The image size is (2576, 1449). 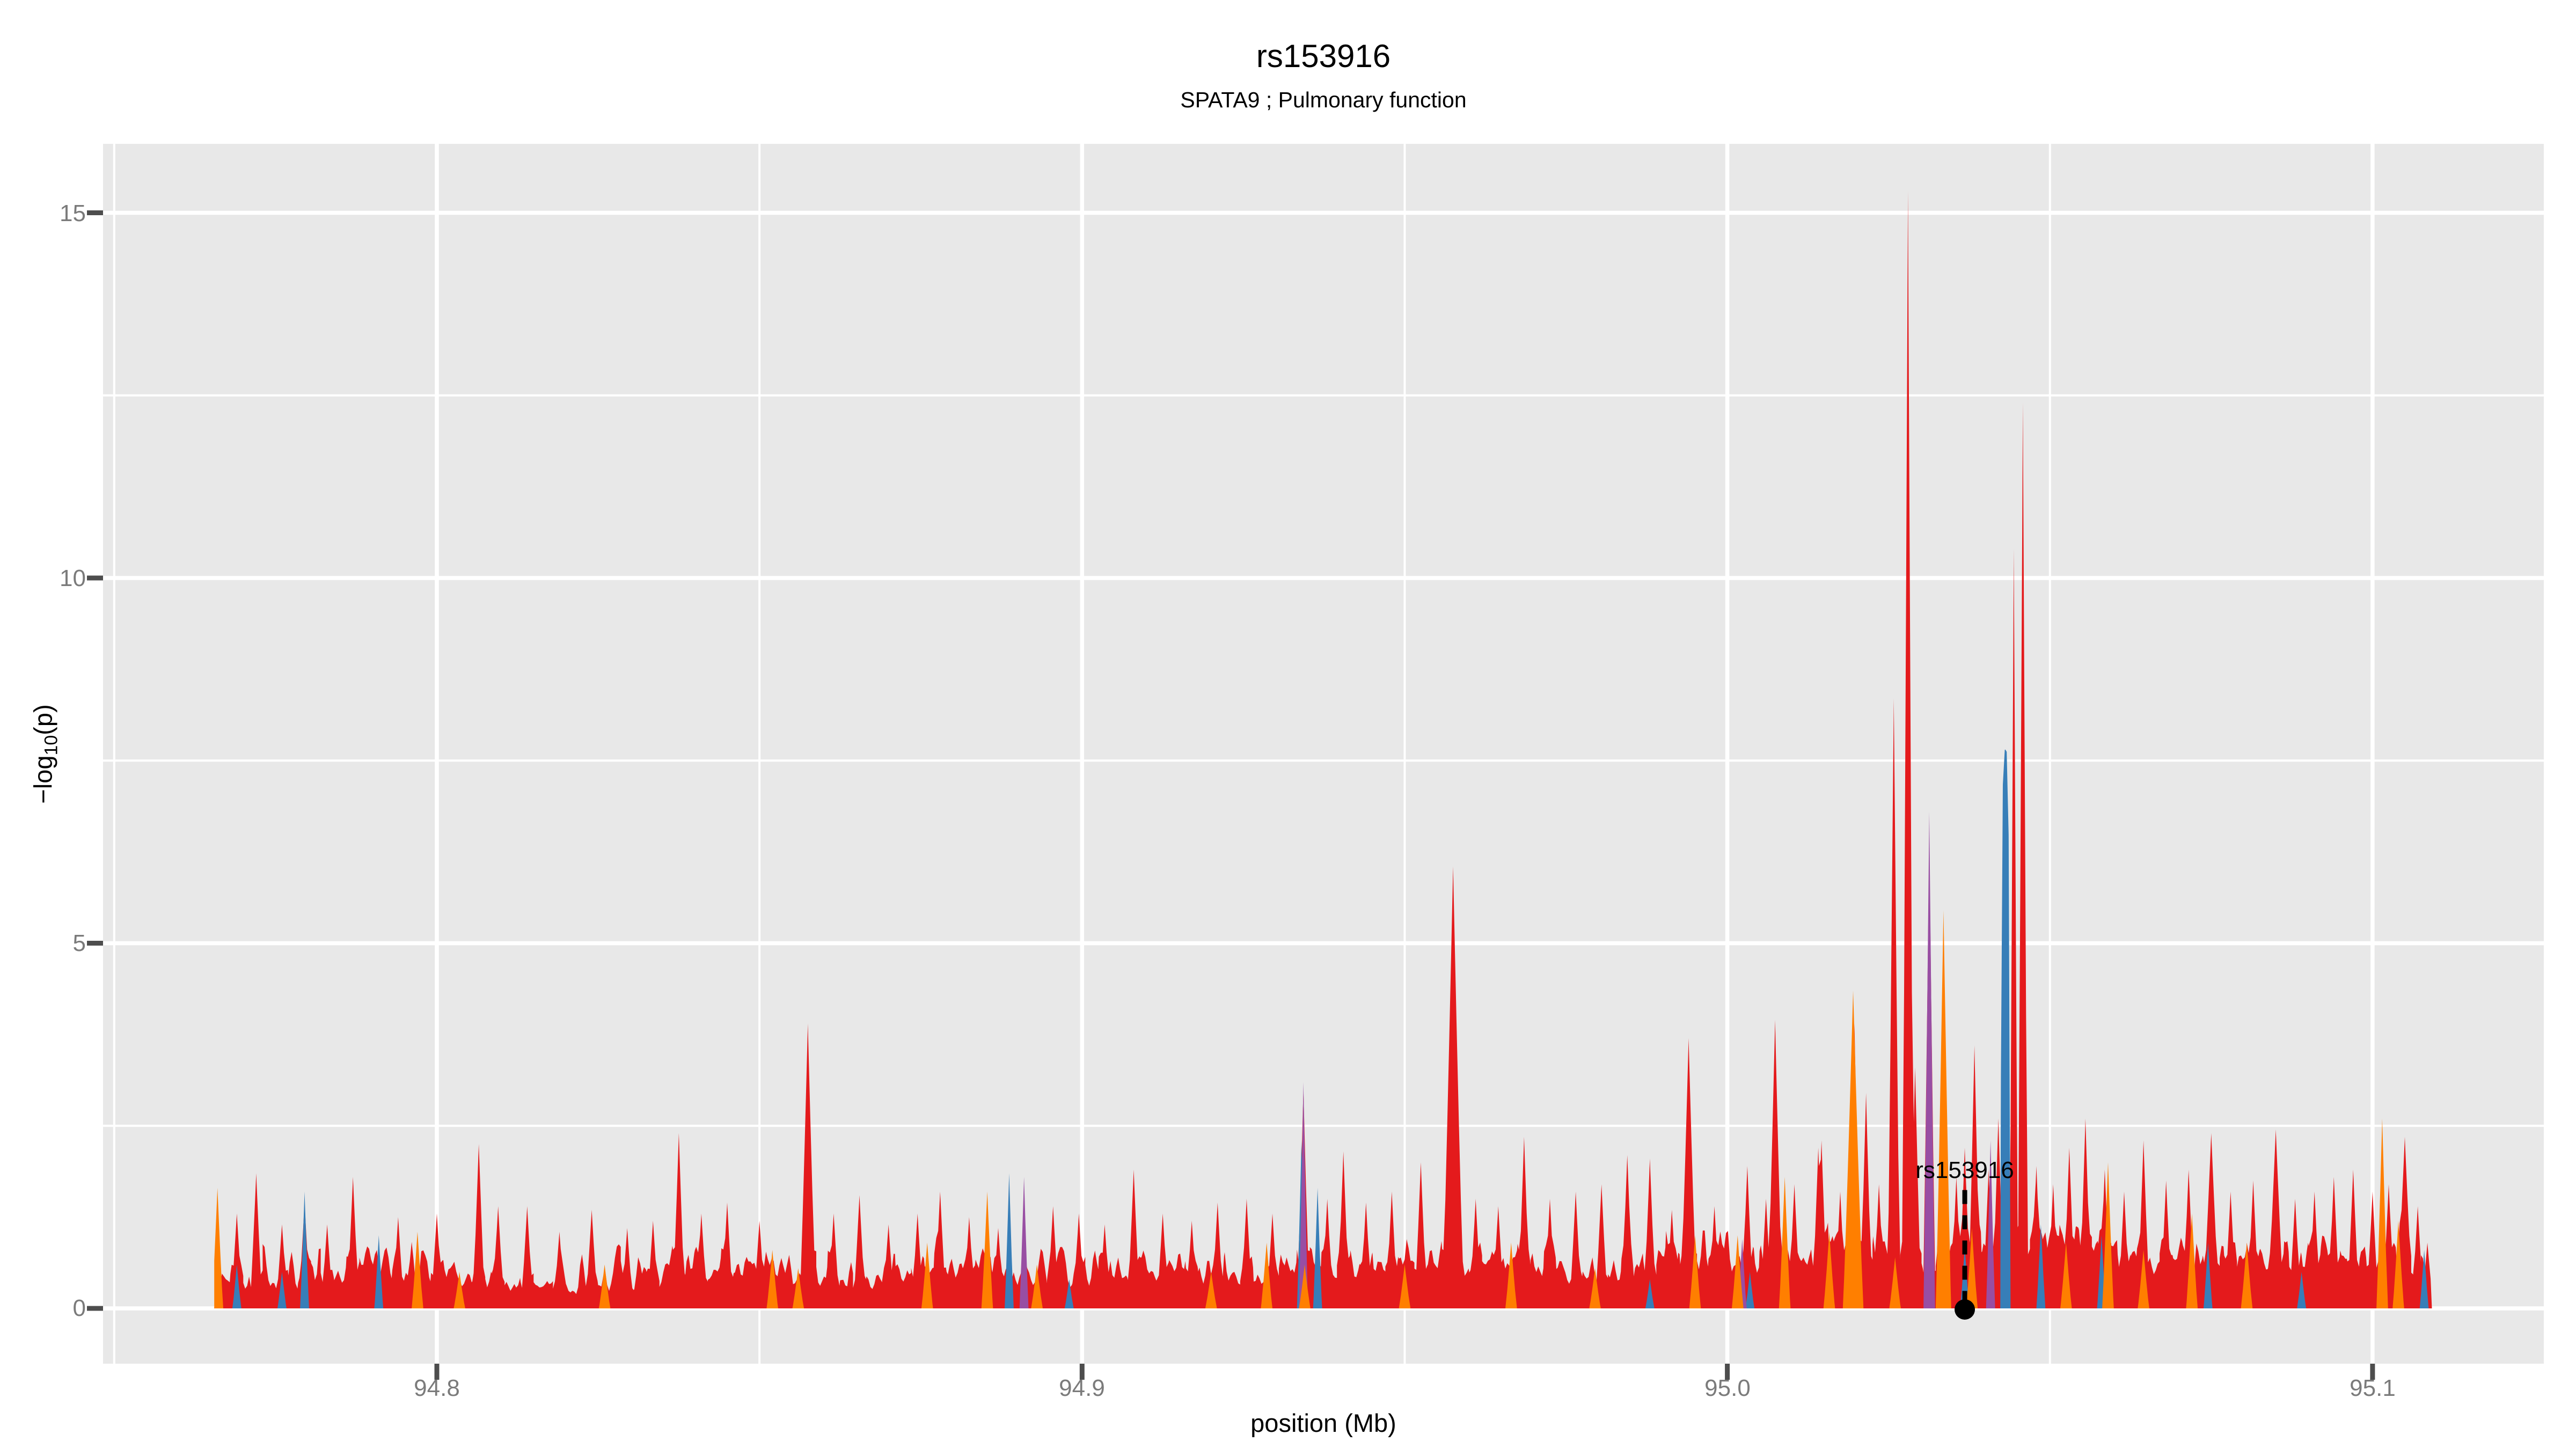 I want to click on y-tick-label-5: 5, so click(x=79, y=943).